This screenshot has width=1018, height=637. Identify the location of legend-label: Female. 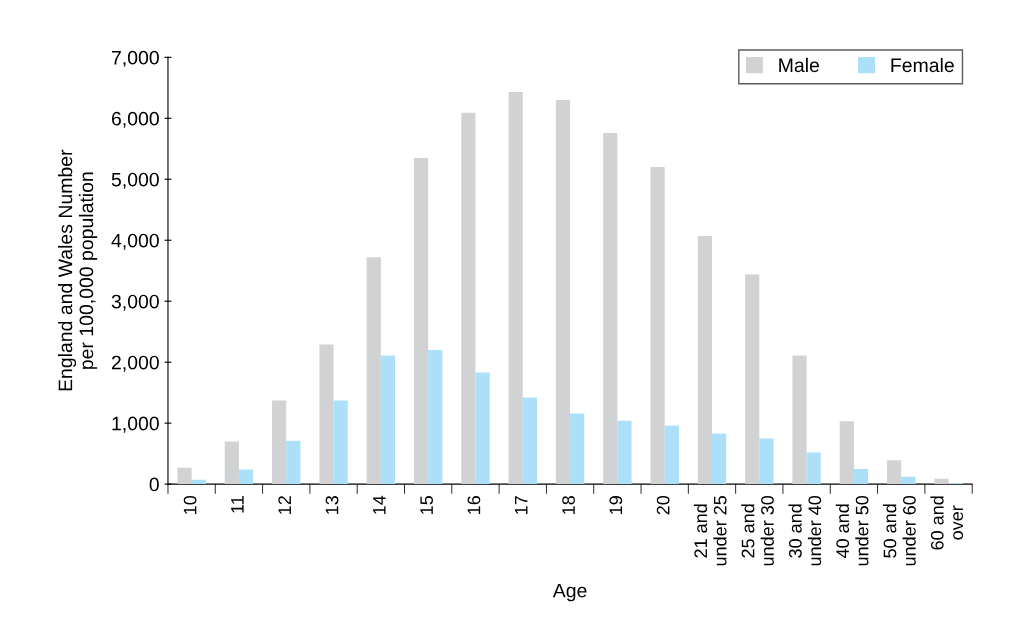
(922, 65).